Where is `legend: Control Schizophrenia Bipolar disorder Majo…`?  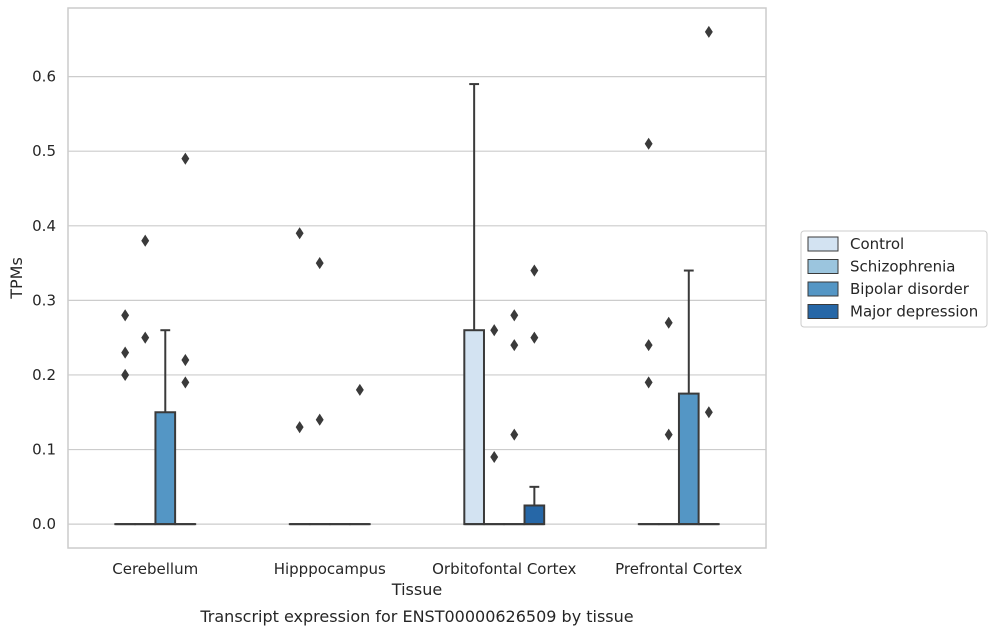 legend: Control Schizophrenia Bipolar disorder Majo… is located at coordinates (894, 279).